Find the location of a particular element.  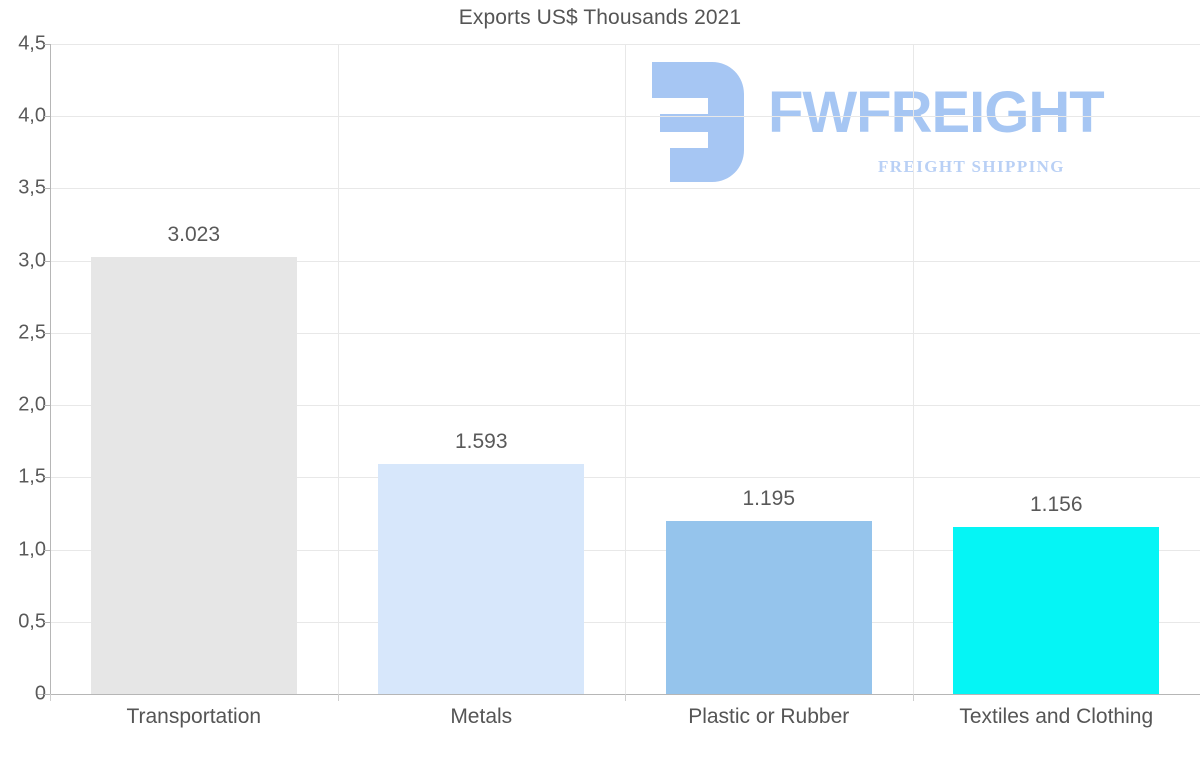

chart-title: Exports US$ Thousands 2021 is located at coordinates (600, 17).